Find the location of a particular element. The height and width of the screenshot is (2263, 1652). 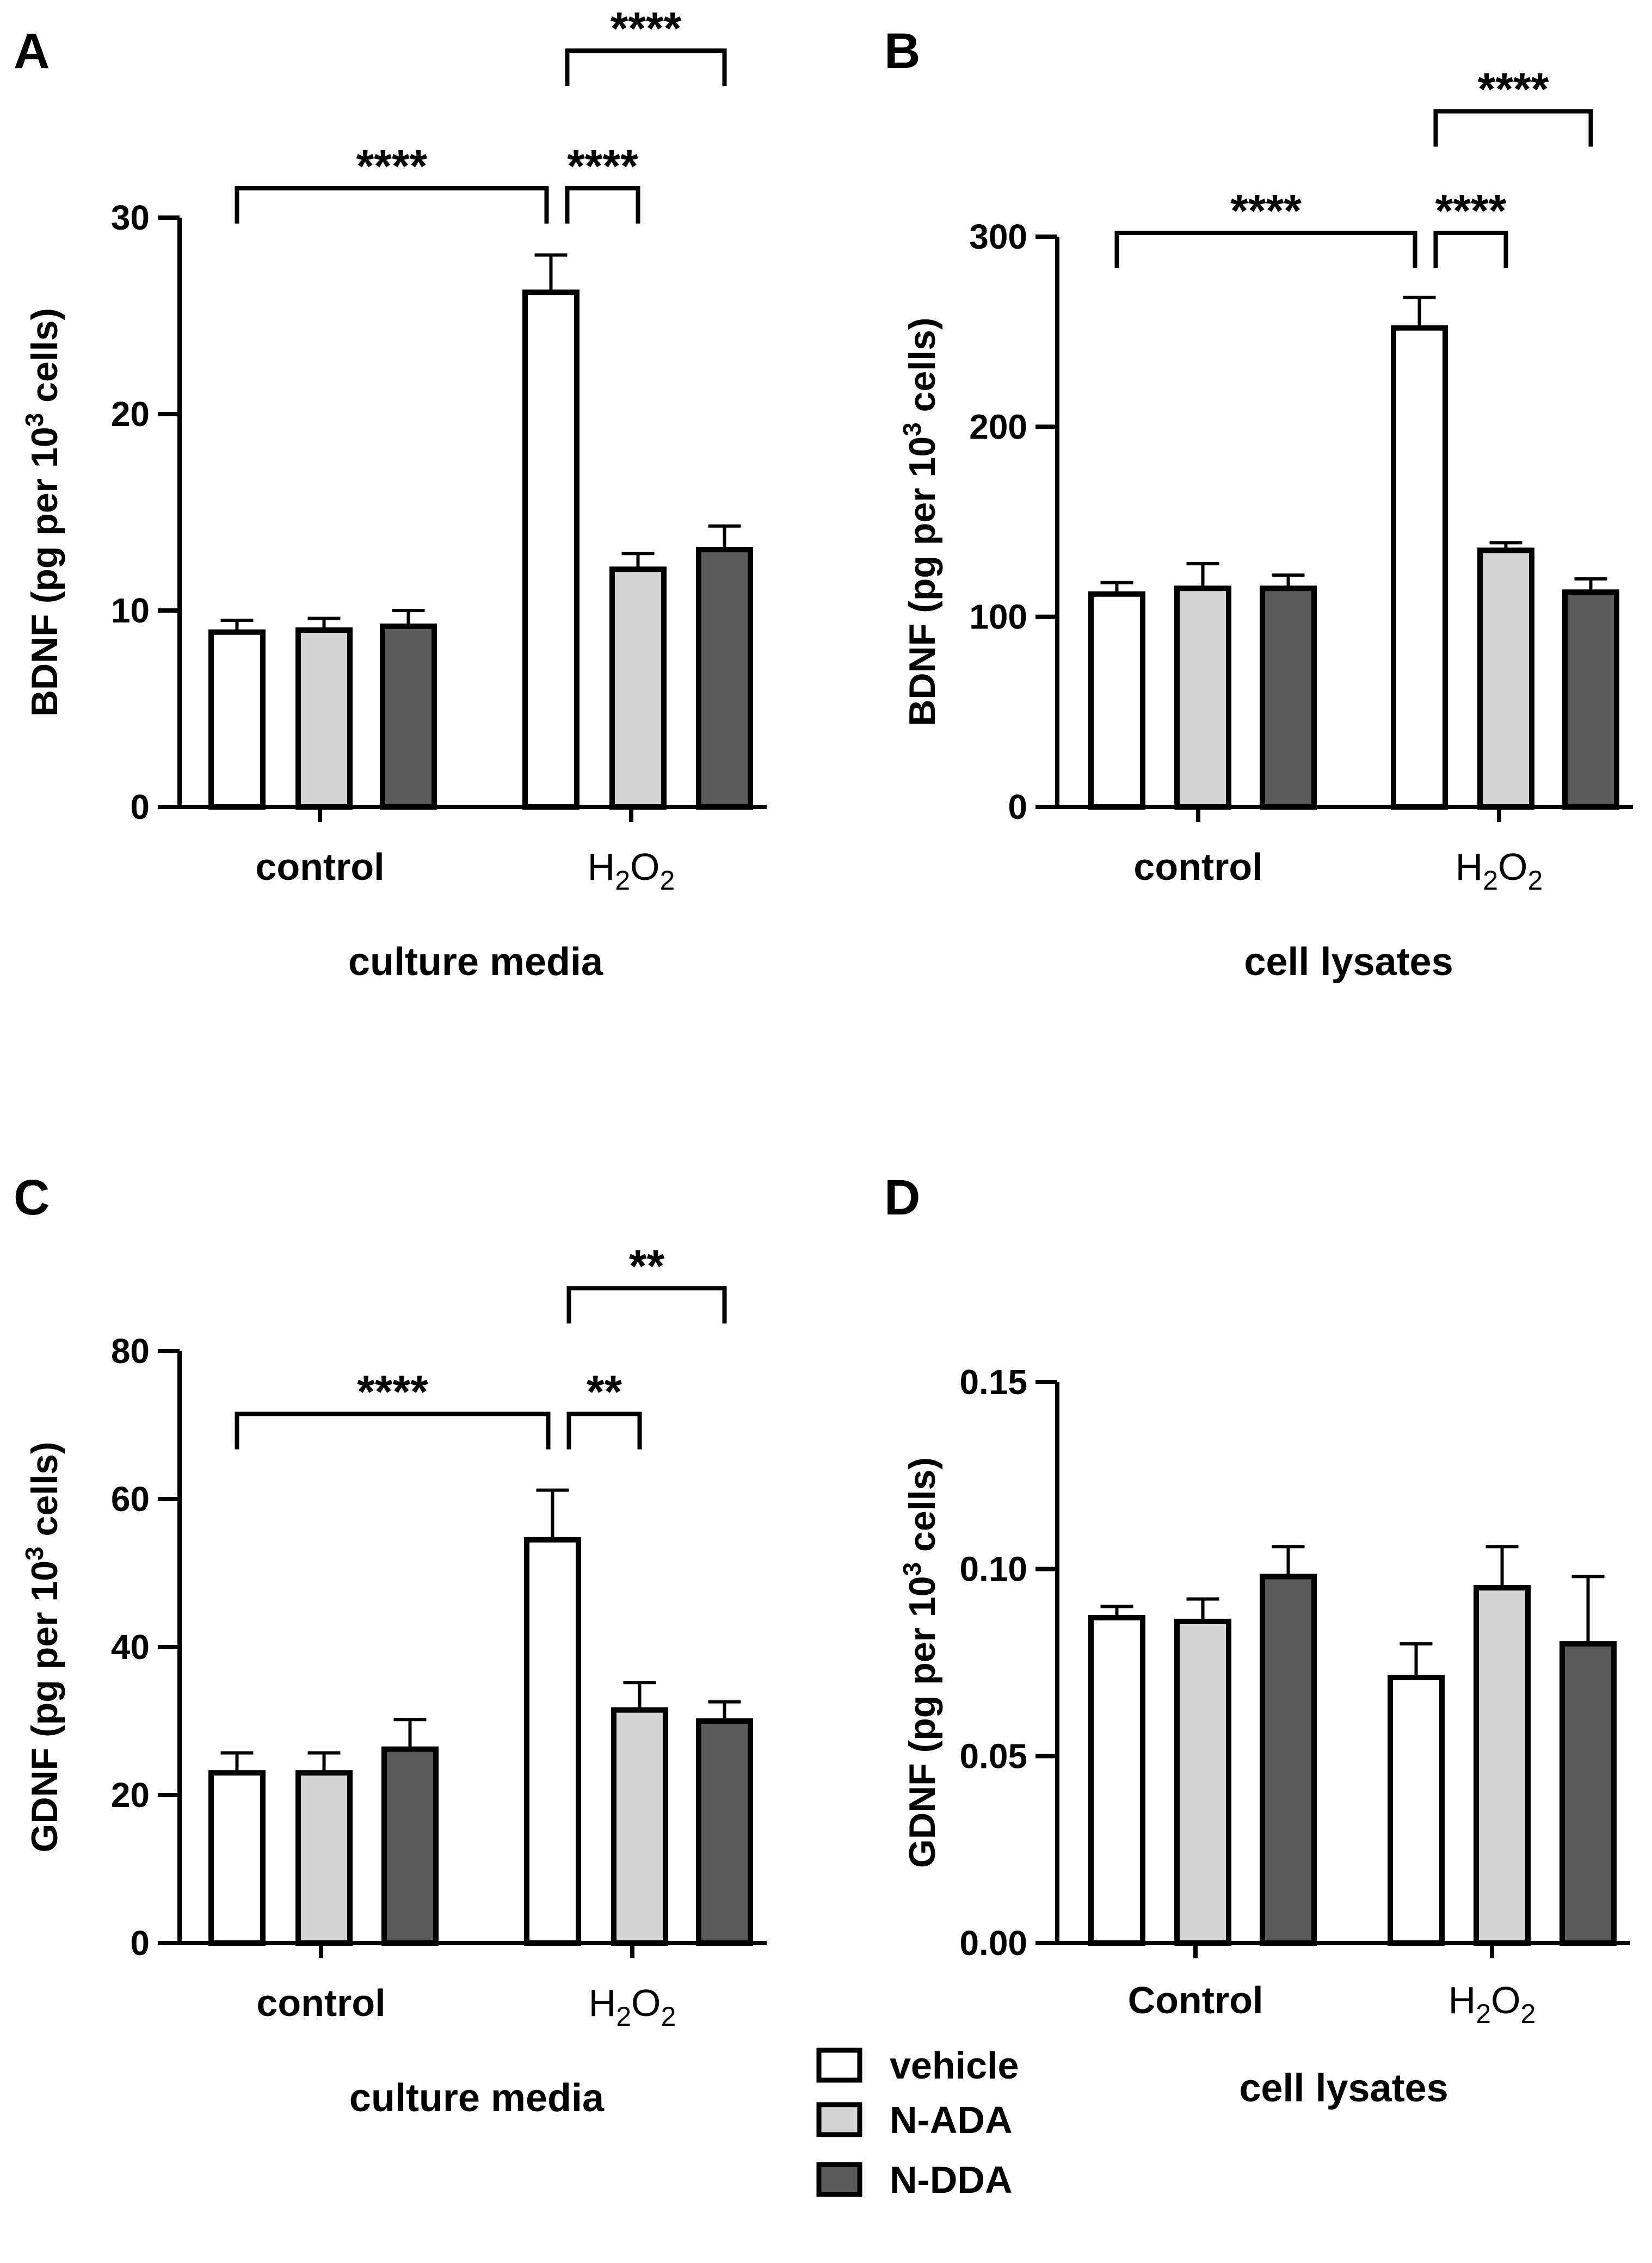

y-tick-label: 200 is located at coordinates (998, 426).